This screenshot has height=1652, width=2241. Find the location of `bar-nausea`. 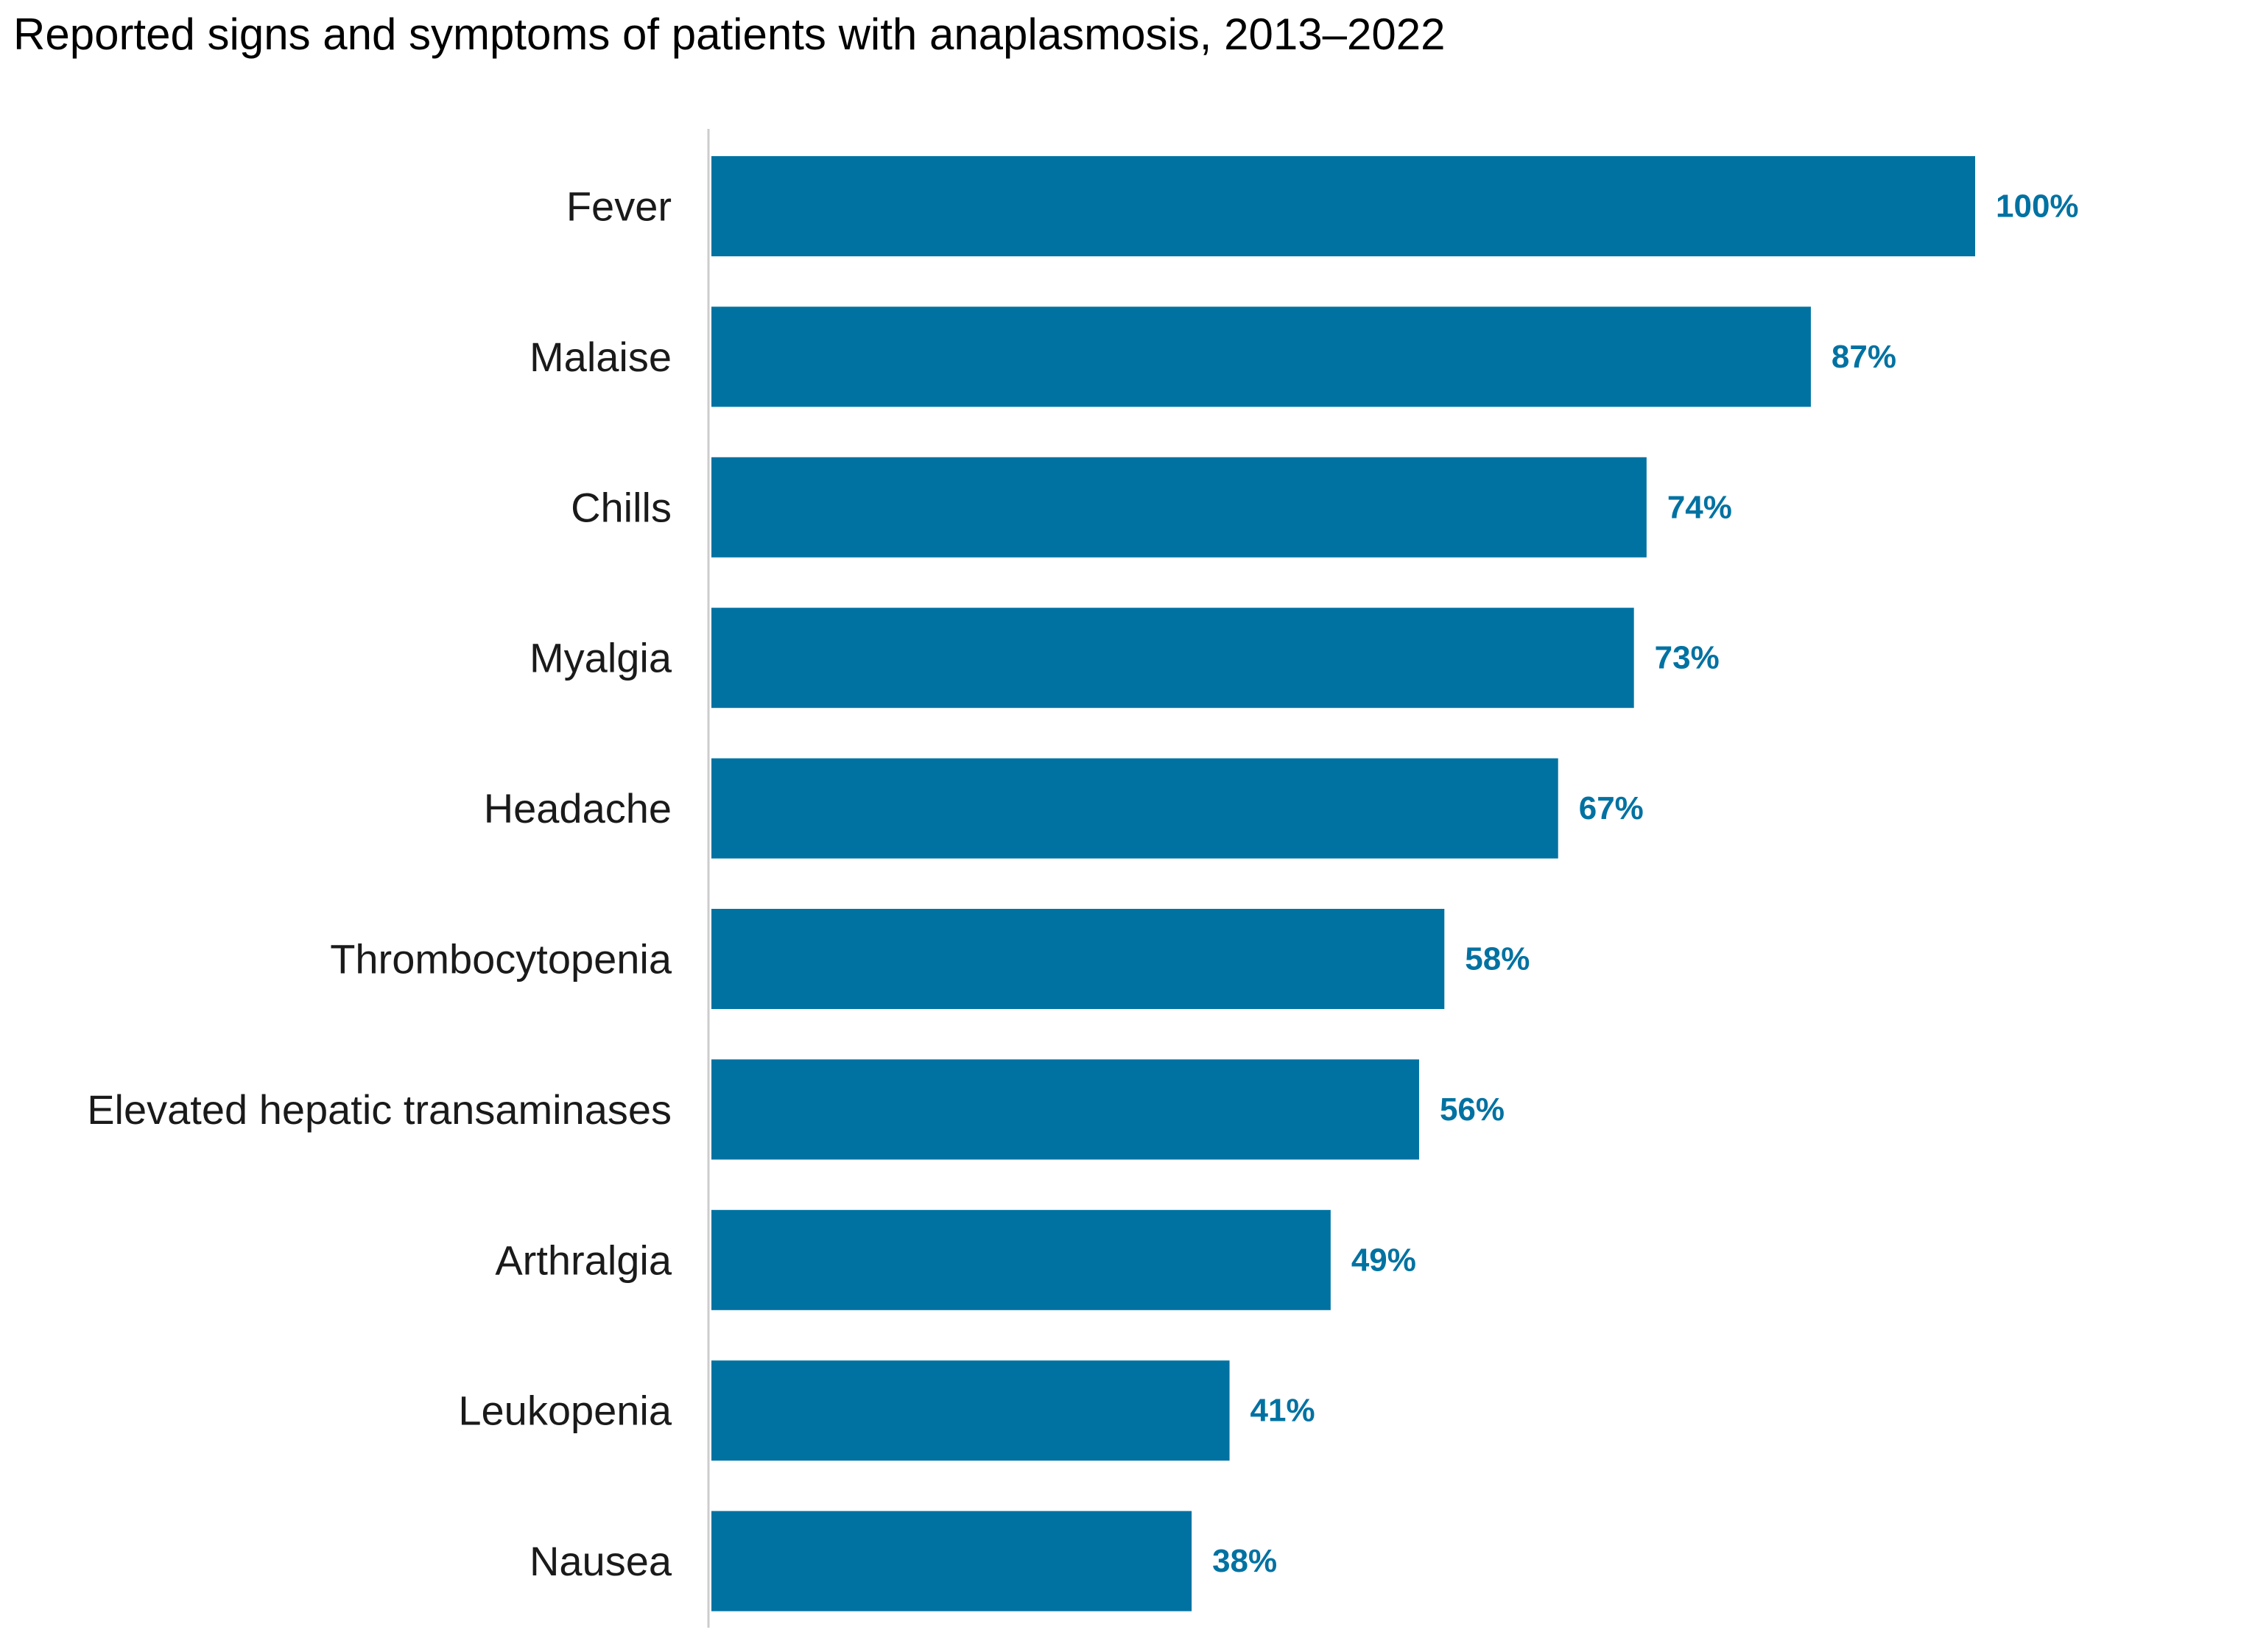

bar-nausea is located at coordinates (952, 1561).